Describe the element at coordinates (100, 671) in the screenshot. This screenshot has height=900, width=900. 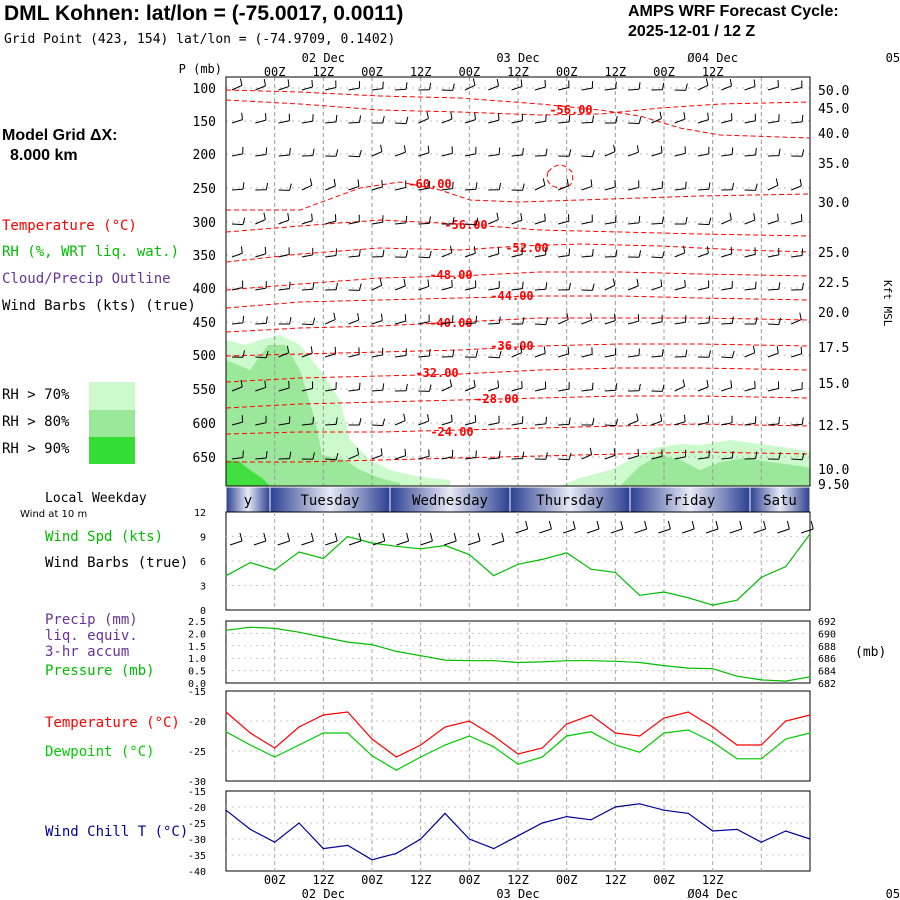
I see `pressure-label: Pressure (mb)` at that location.